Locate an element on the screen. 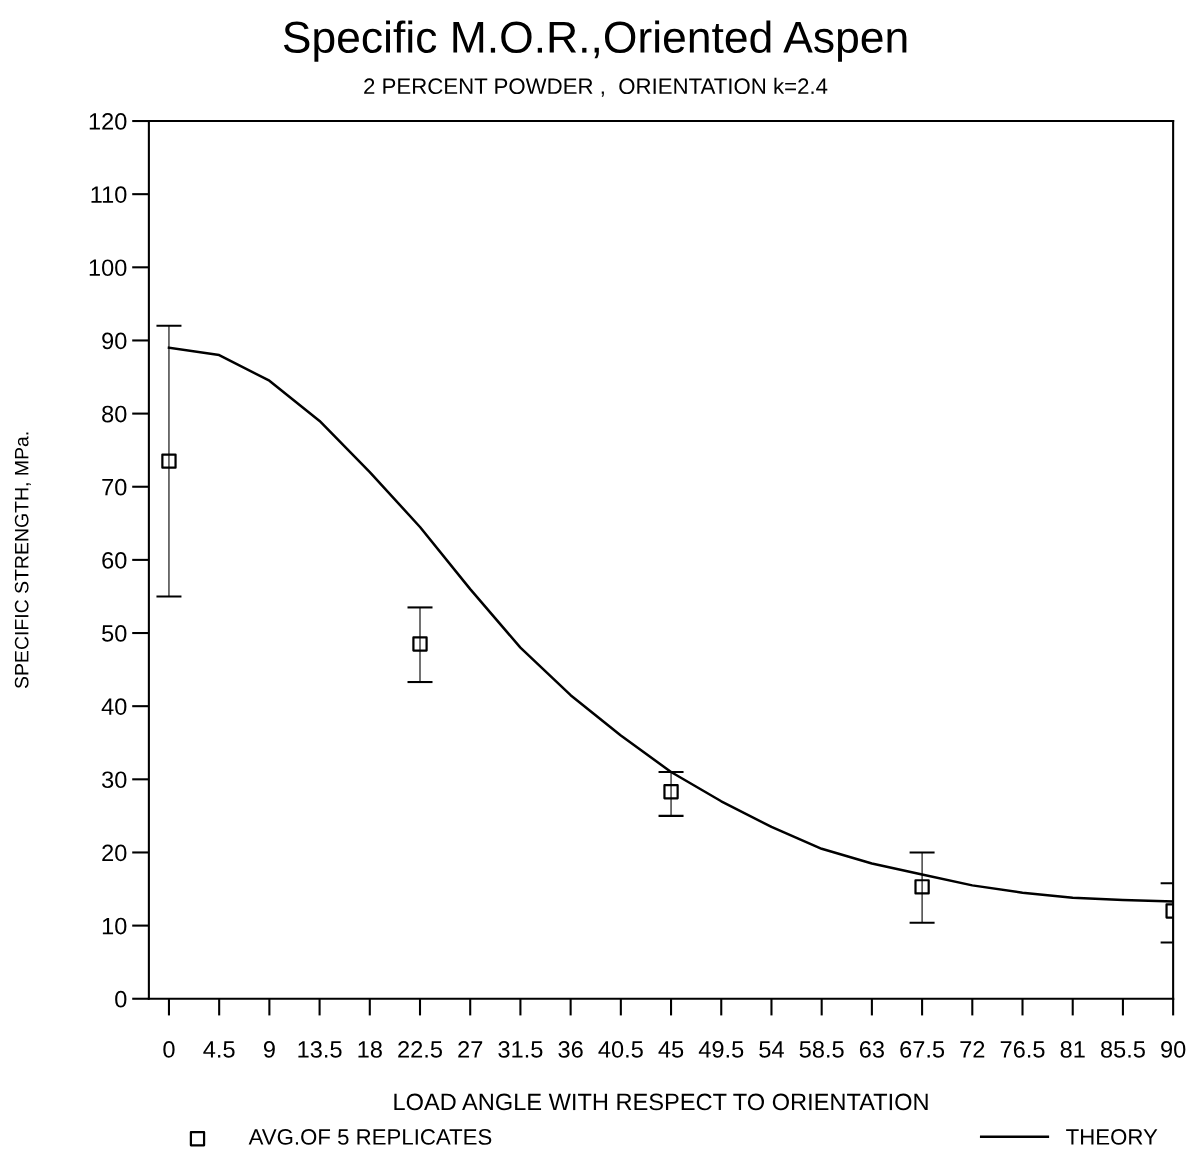  y-tick-label: 50 is located at coordinates (114, 633).